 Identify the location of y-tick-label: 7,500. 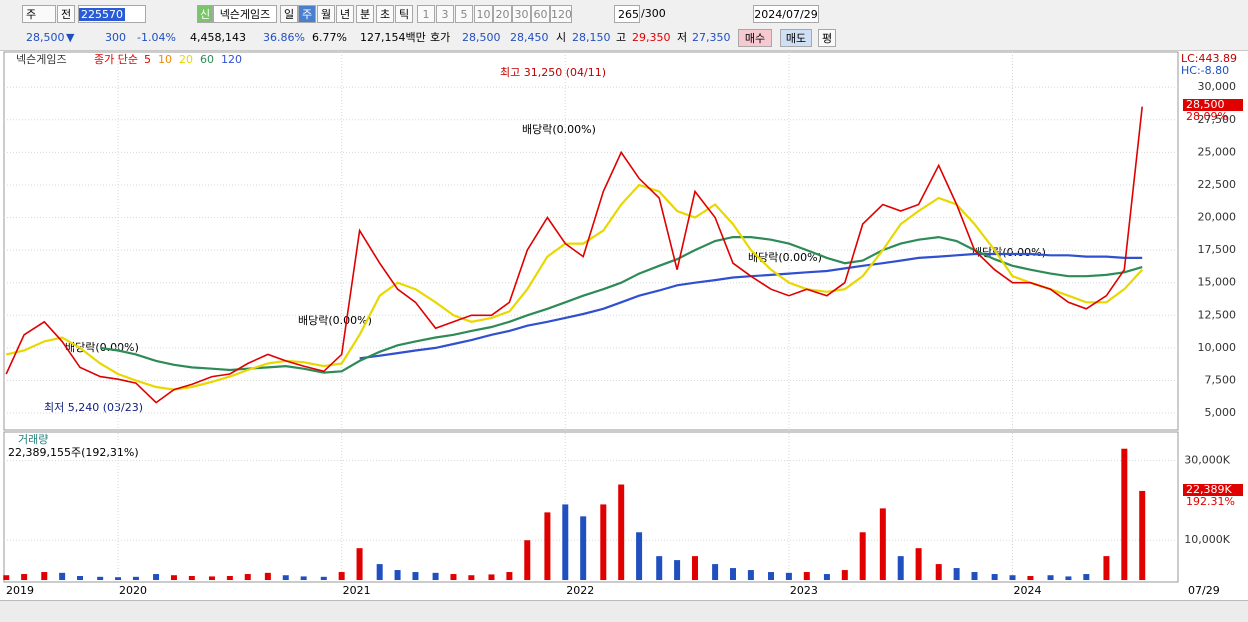
(1221, 379).